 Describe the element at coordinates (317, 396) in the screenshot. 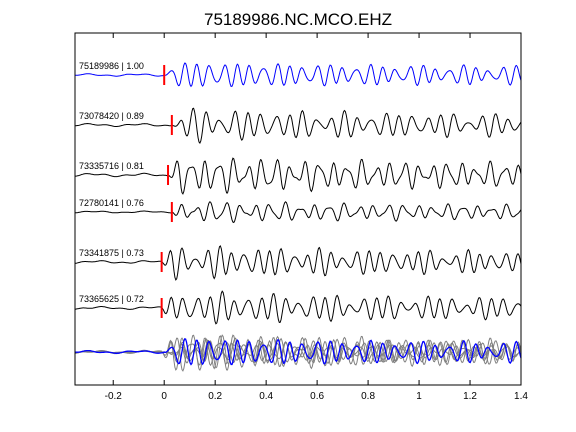

I see `x-tick-label: 0.6` at that location.